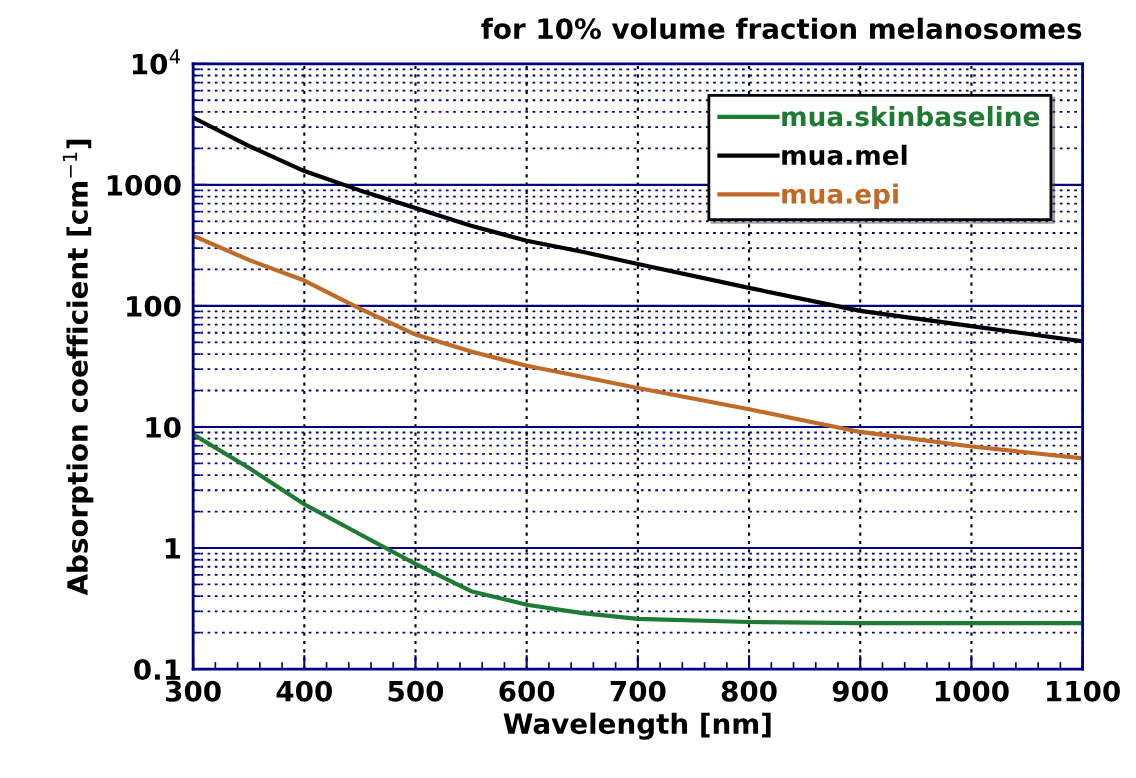 The image size is (1136, 778). I want to click on x-tick-label: 1100, so click(1083, 691).